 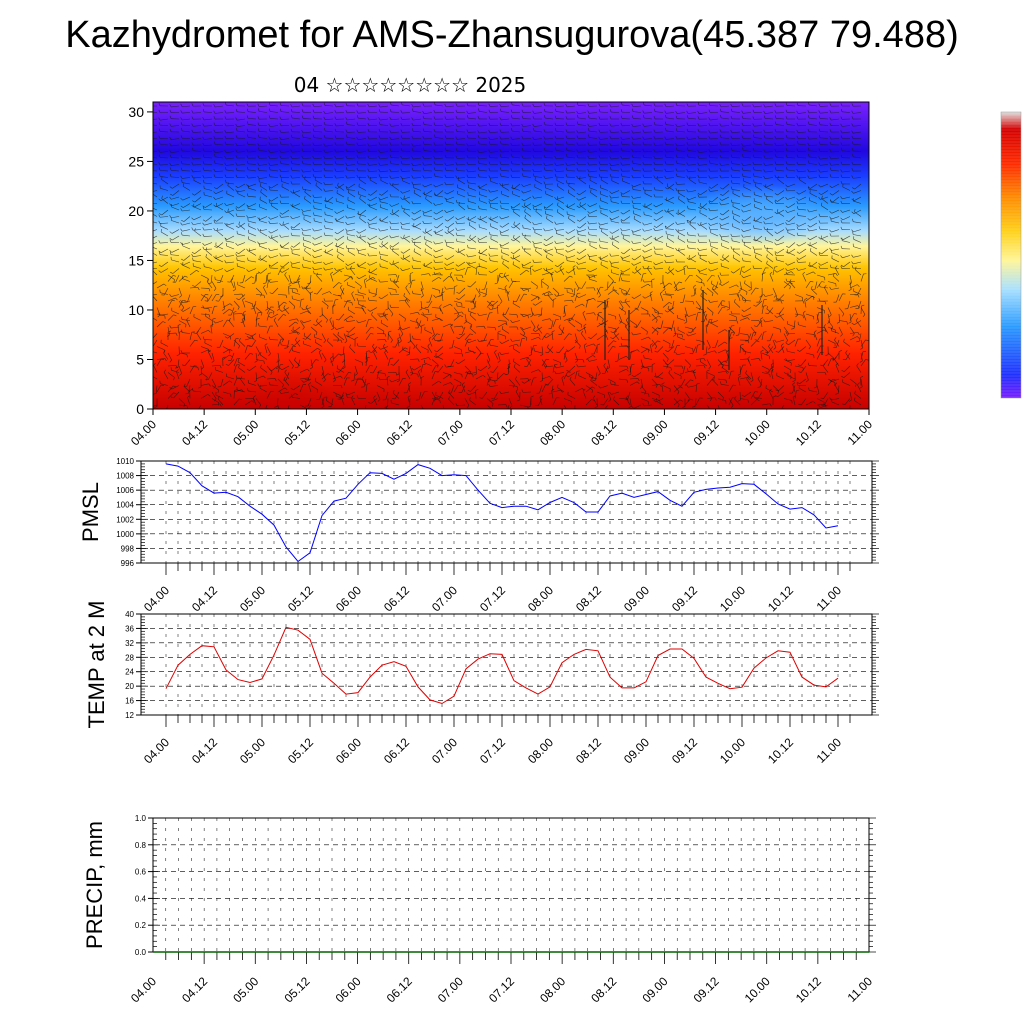 I want to click on colorbar, so click(x=1011, y=255).